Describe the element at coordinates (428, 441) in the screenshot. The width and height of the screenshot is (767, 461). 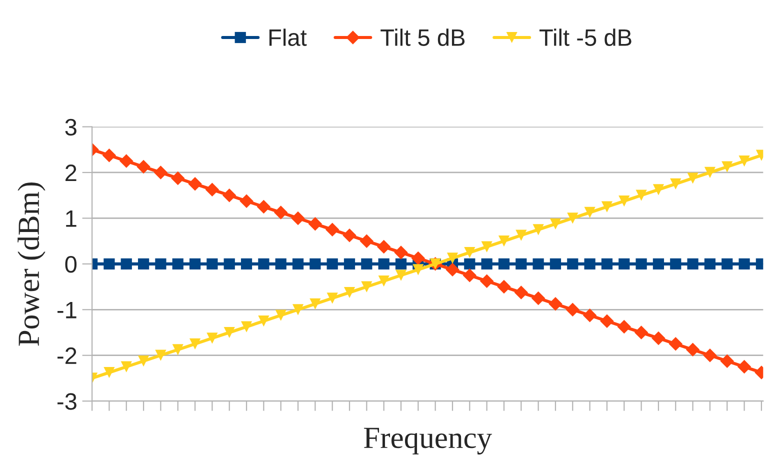
I see `x-axis-title: Frequency` at that location.